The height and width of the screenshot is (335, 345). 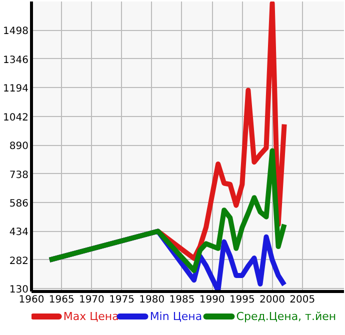 What do you see at coordinates (303, 300) in the screenshot?
I see `x-tick-label: 2005` at bounding box center [303, 300].